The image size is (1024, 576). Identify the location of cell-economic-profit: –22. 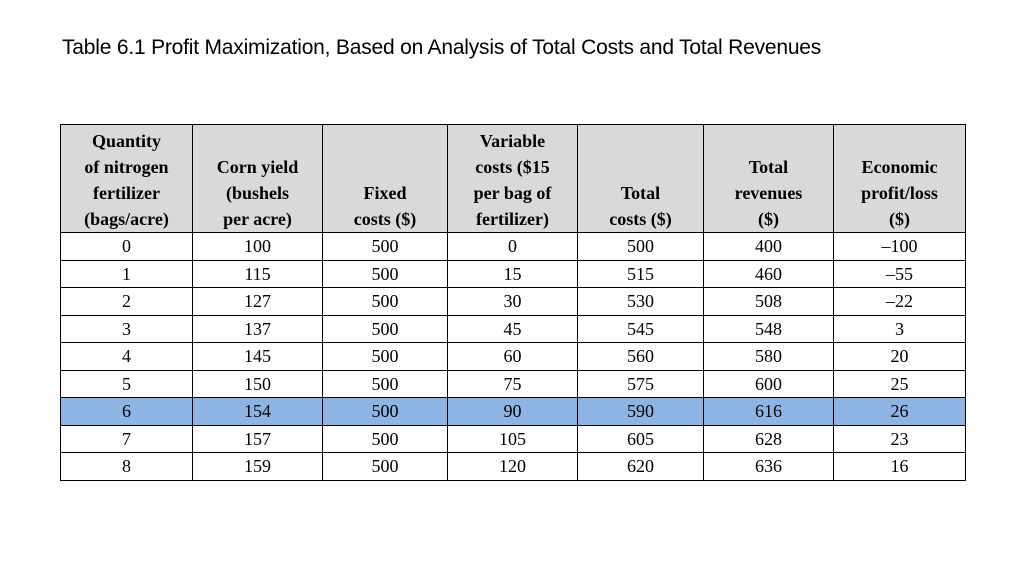
(899, 301).